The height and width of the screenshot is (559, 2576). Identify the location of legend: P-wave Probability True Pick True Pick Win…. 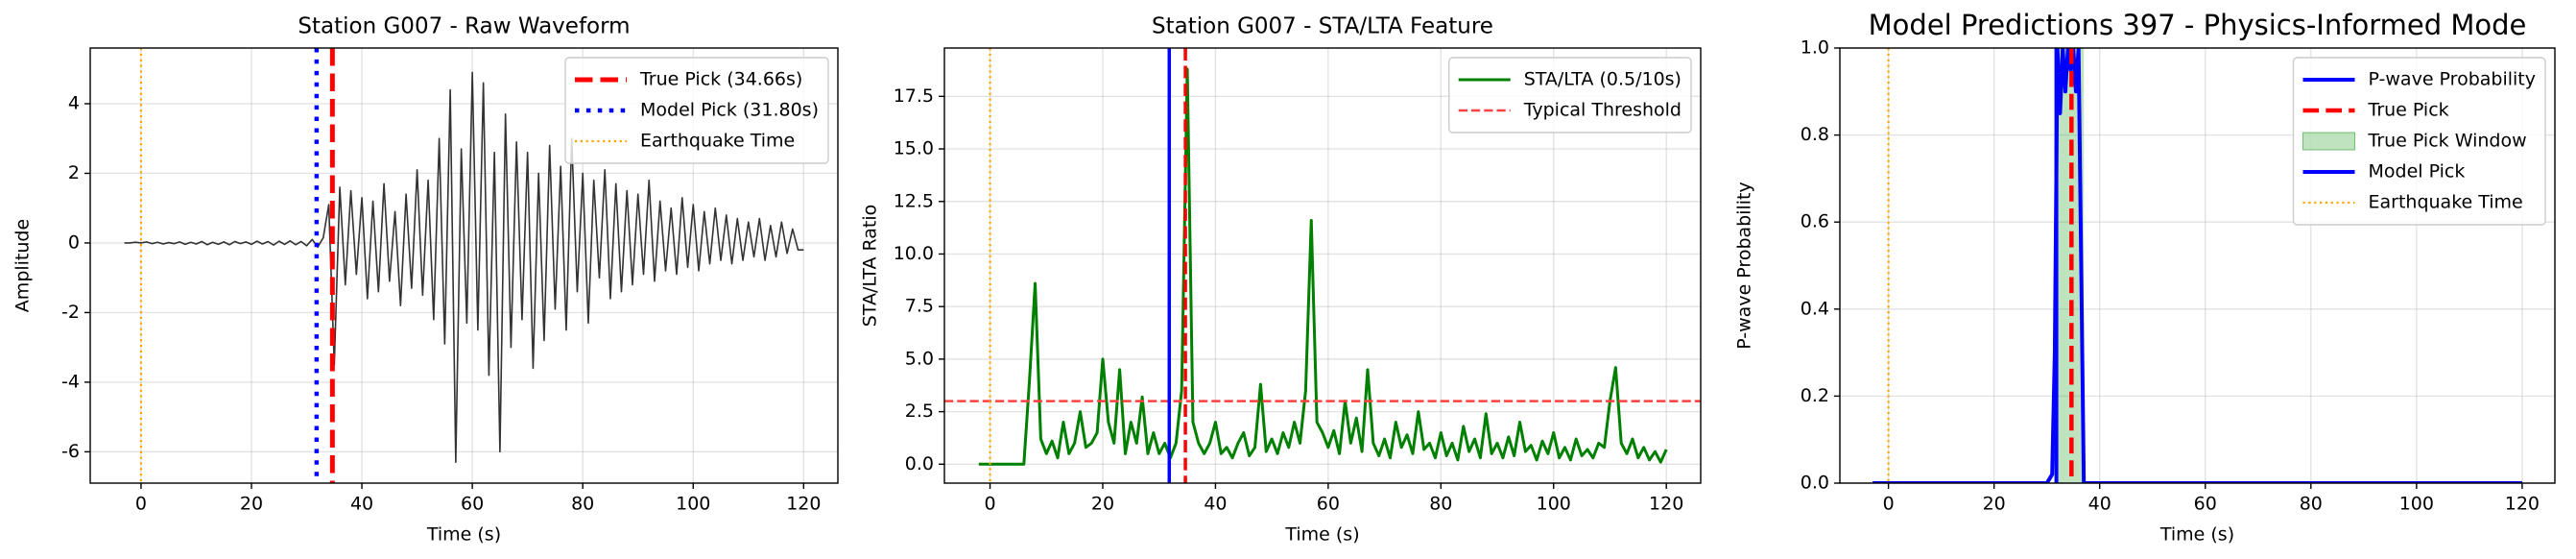
(2419, 141).